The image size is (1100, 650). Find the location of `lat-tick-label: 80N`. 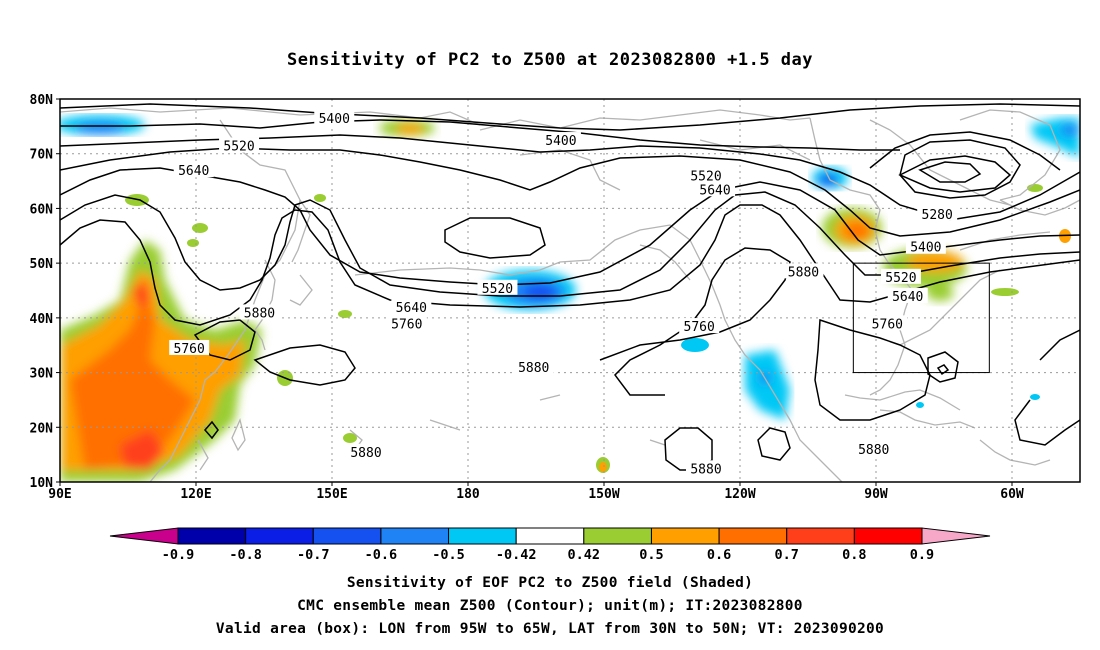

lat-tick-label: 80N is located at coordinates (42, 100).